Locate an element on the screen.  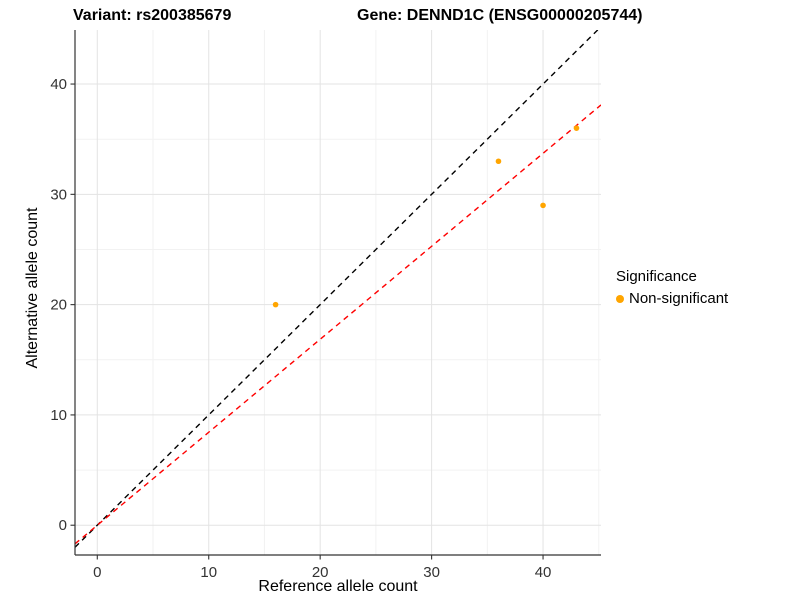
y-tick-label: 30 is located at coordinates (58, 194).